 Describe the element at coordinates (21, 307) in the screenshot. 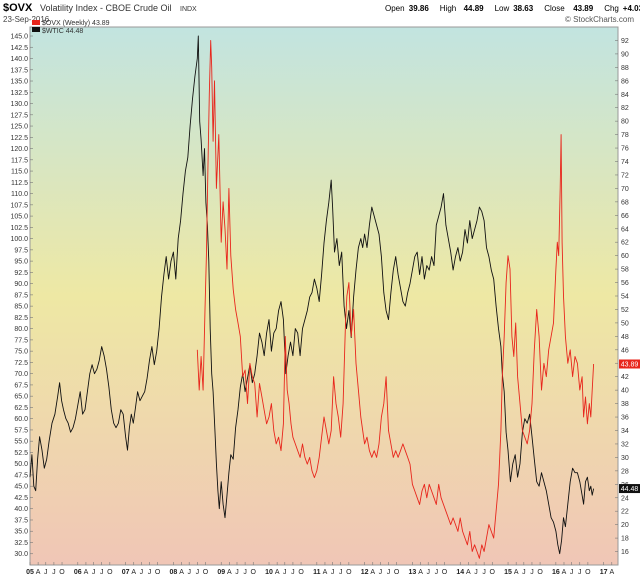

I see `left-tick-label: 85.0` at that location.